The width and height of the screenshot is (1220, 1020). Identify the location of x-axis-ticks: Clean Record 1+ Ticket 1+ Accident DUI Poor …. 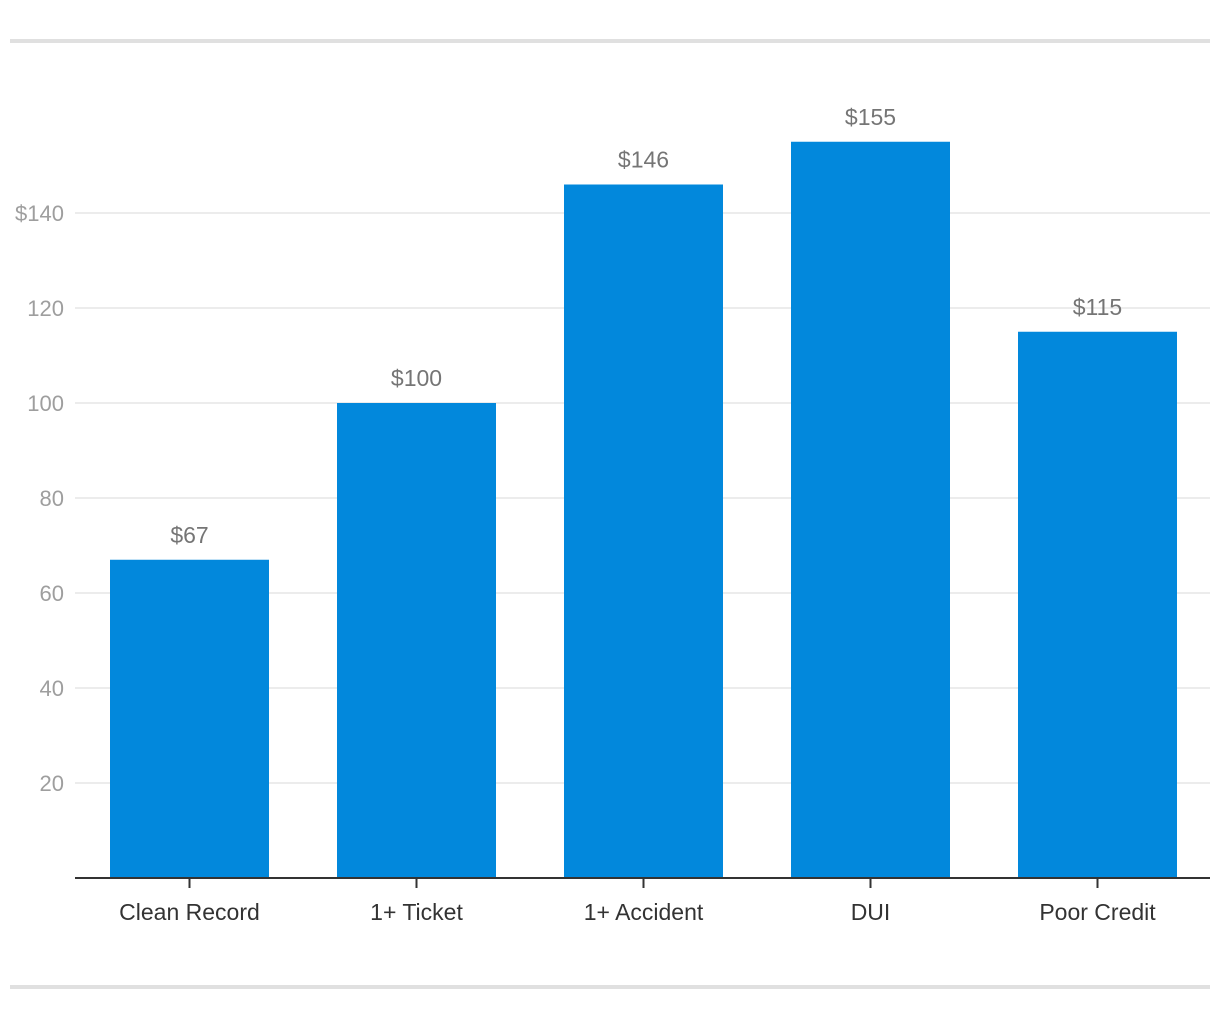
(637, 901).